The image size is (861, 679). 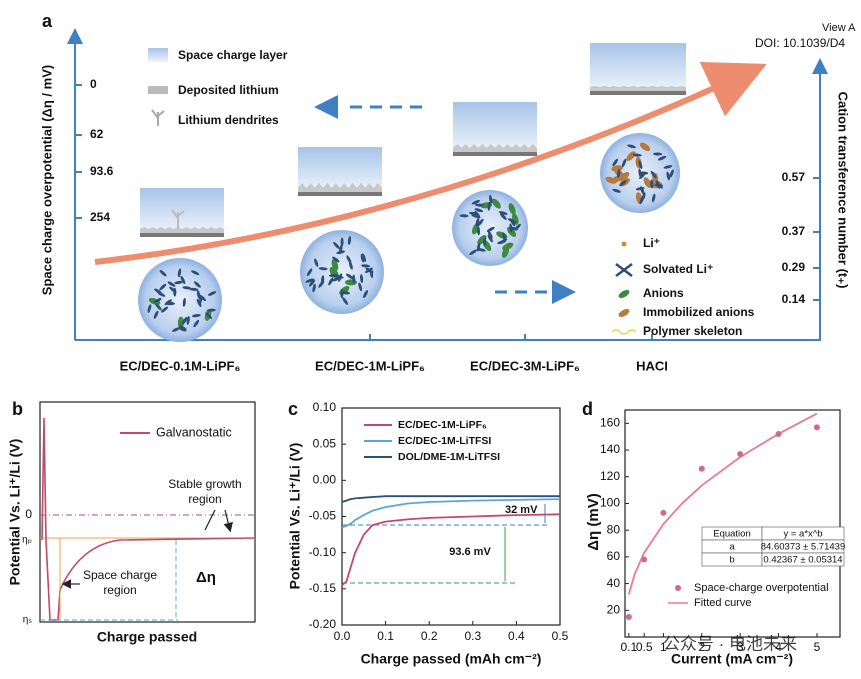 I want to click on x-tick-label: 0.0, so click(x=342, y=636).